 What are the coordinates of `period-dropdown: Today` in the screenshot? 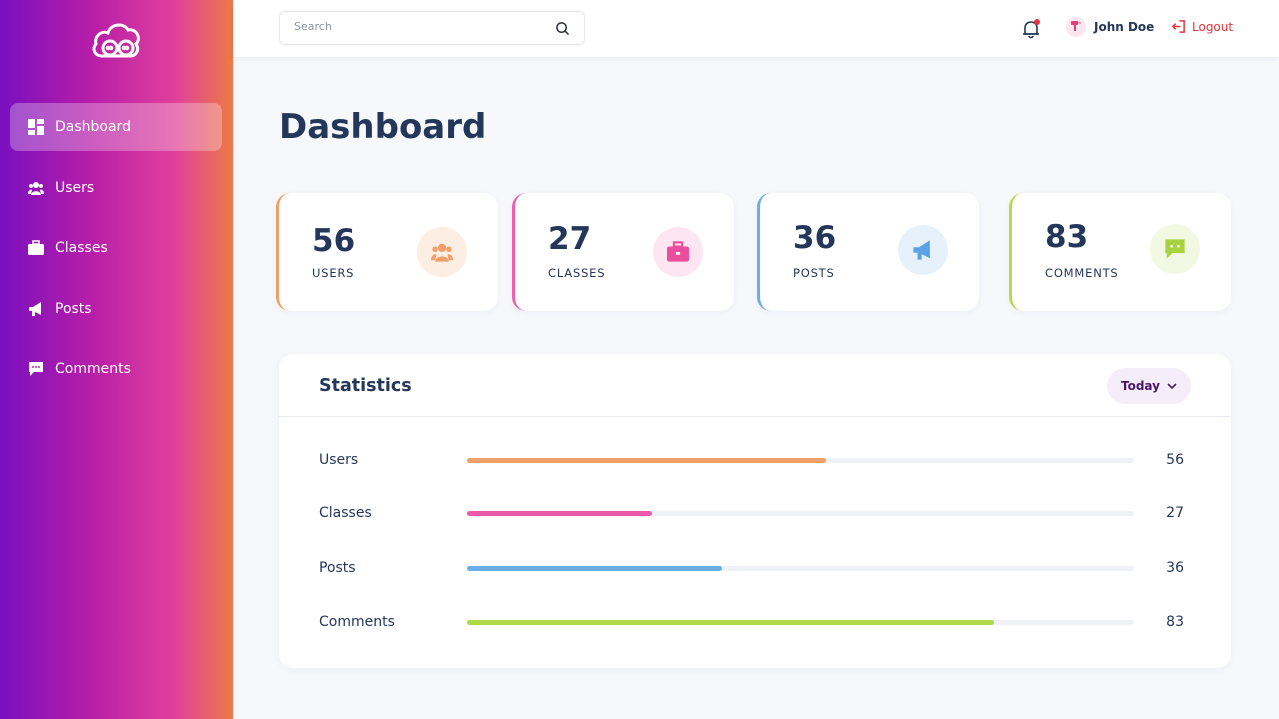 It's located at (1149, 386).